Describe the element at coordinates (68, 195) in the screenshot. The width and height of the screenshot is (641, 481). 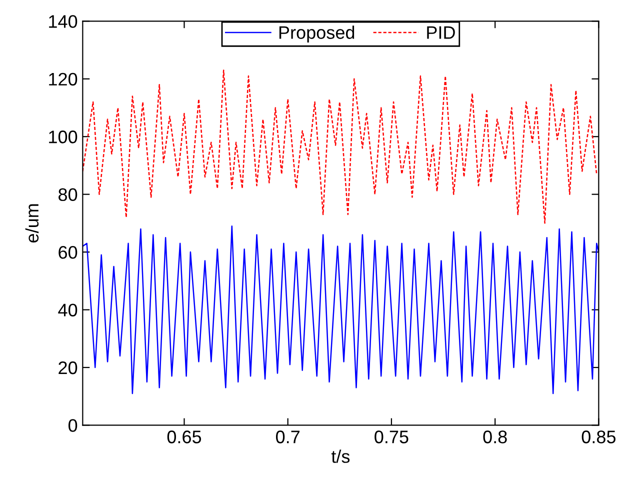
I see `y-tick-label: 80` at that location.